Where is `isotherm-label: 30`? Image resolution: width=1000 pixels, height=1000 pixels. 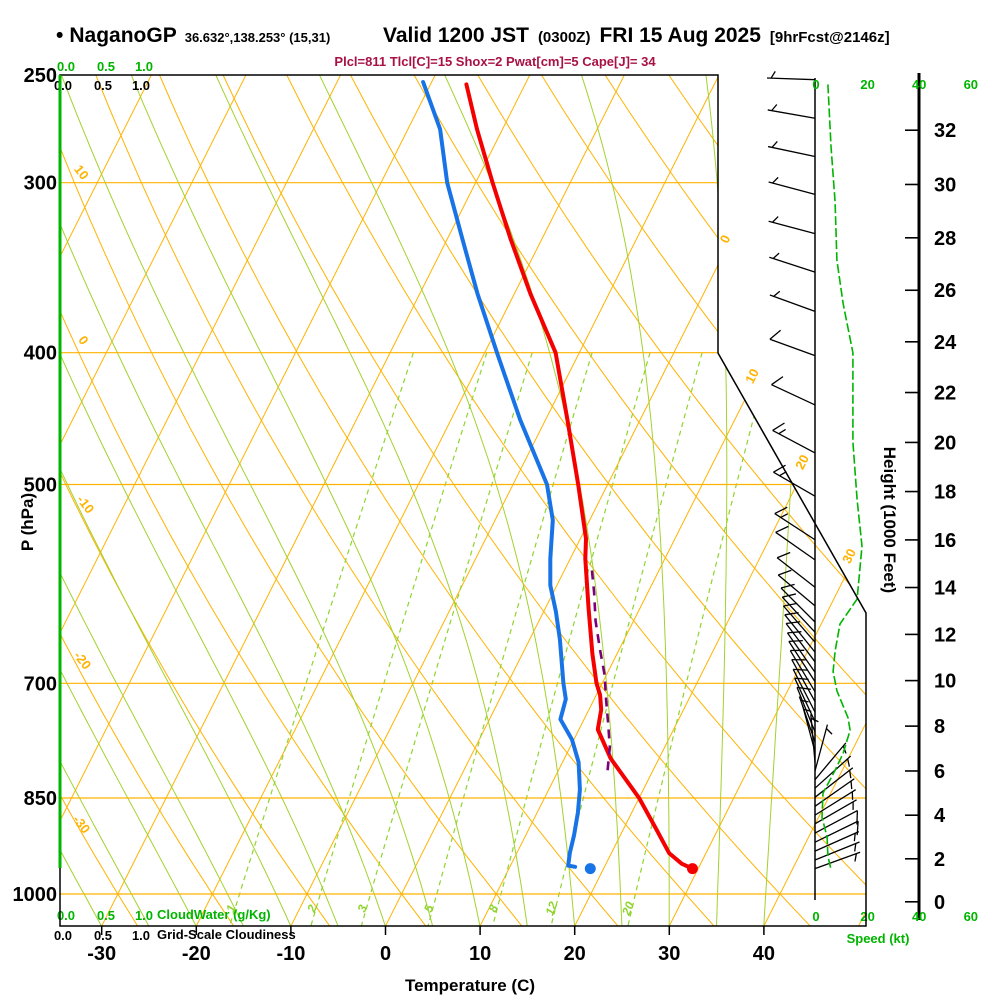
isotherm-label: 30 is located at coordinates (849, 556).